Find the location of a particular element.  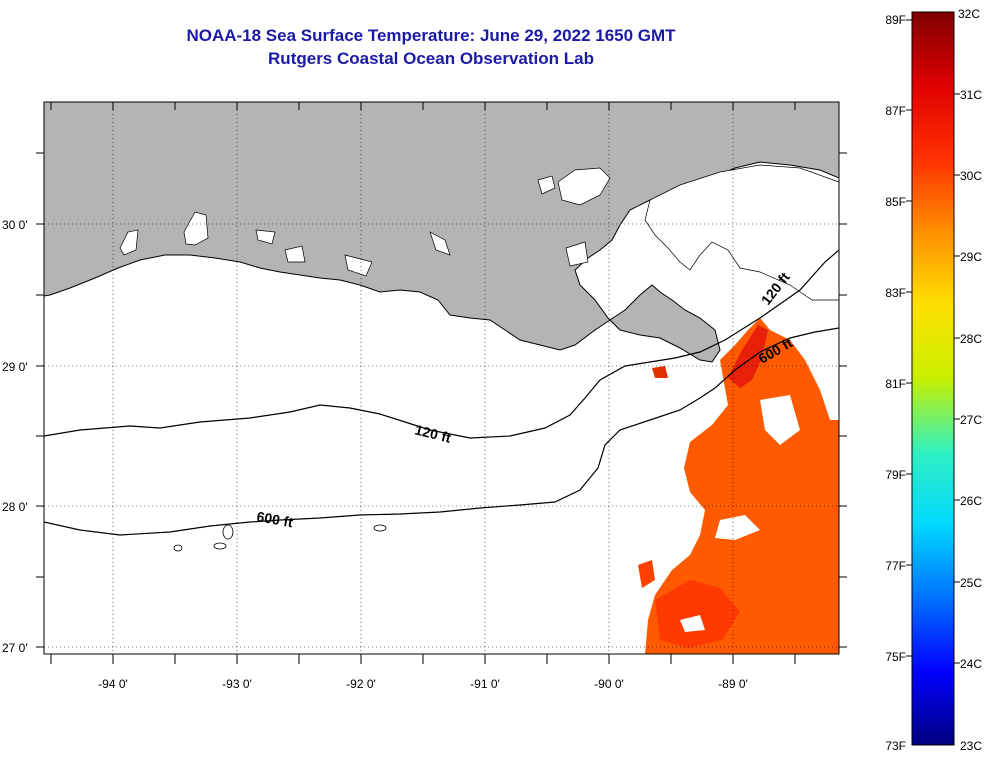

colorbar-ticks is located at coordinates (933, 341).